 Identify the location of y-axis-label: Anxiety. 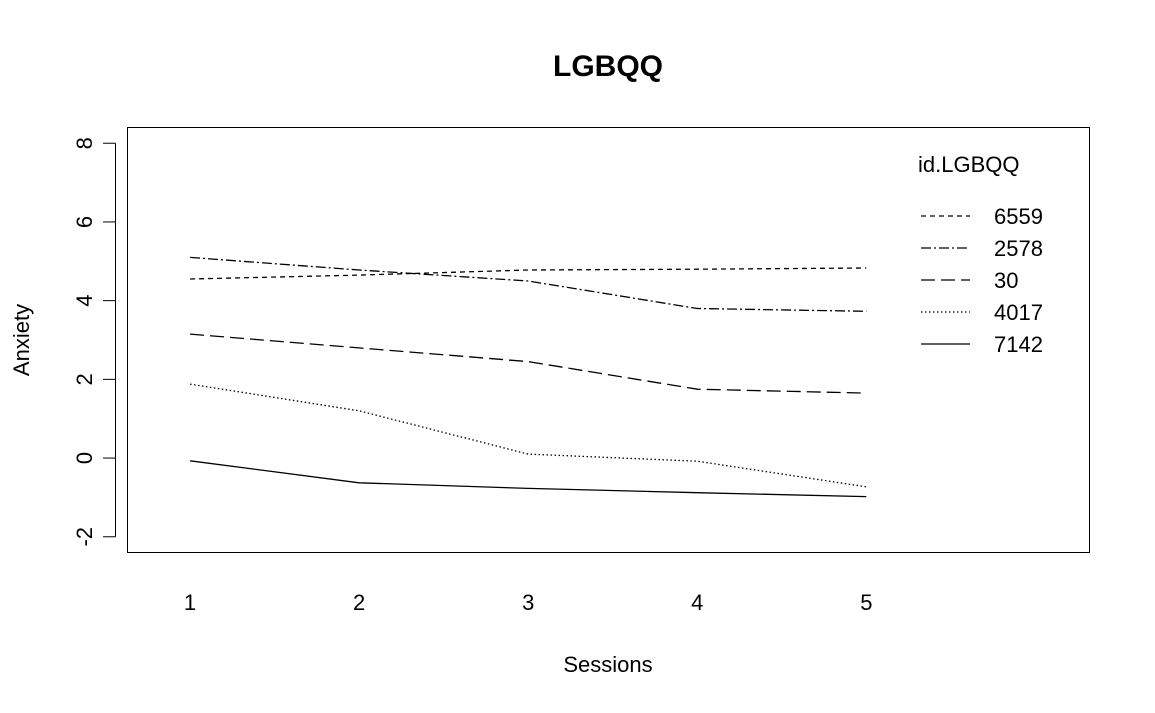
(21, 340).